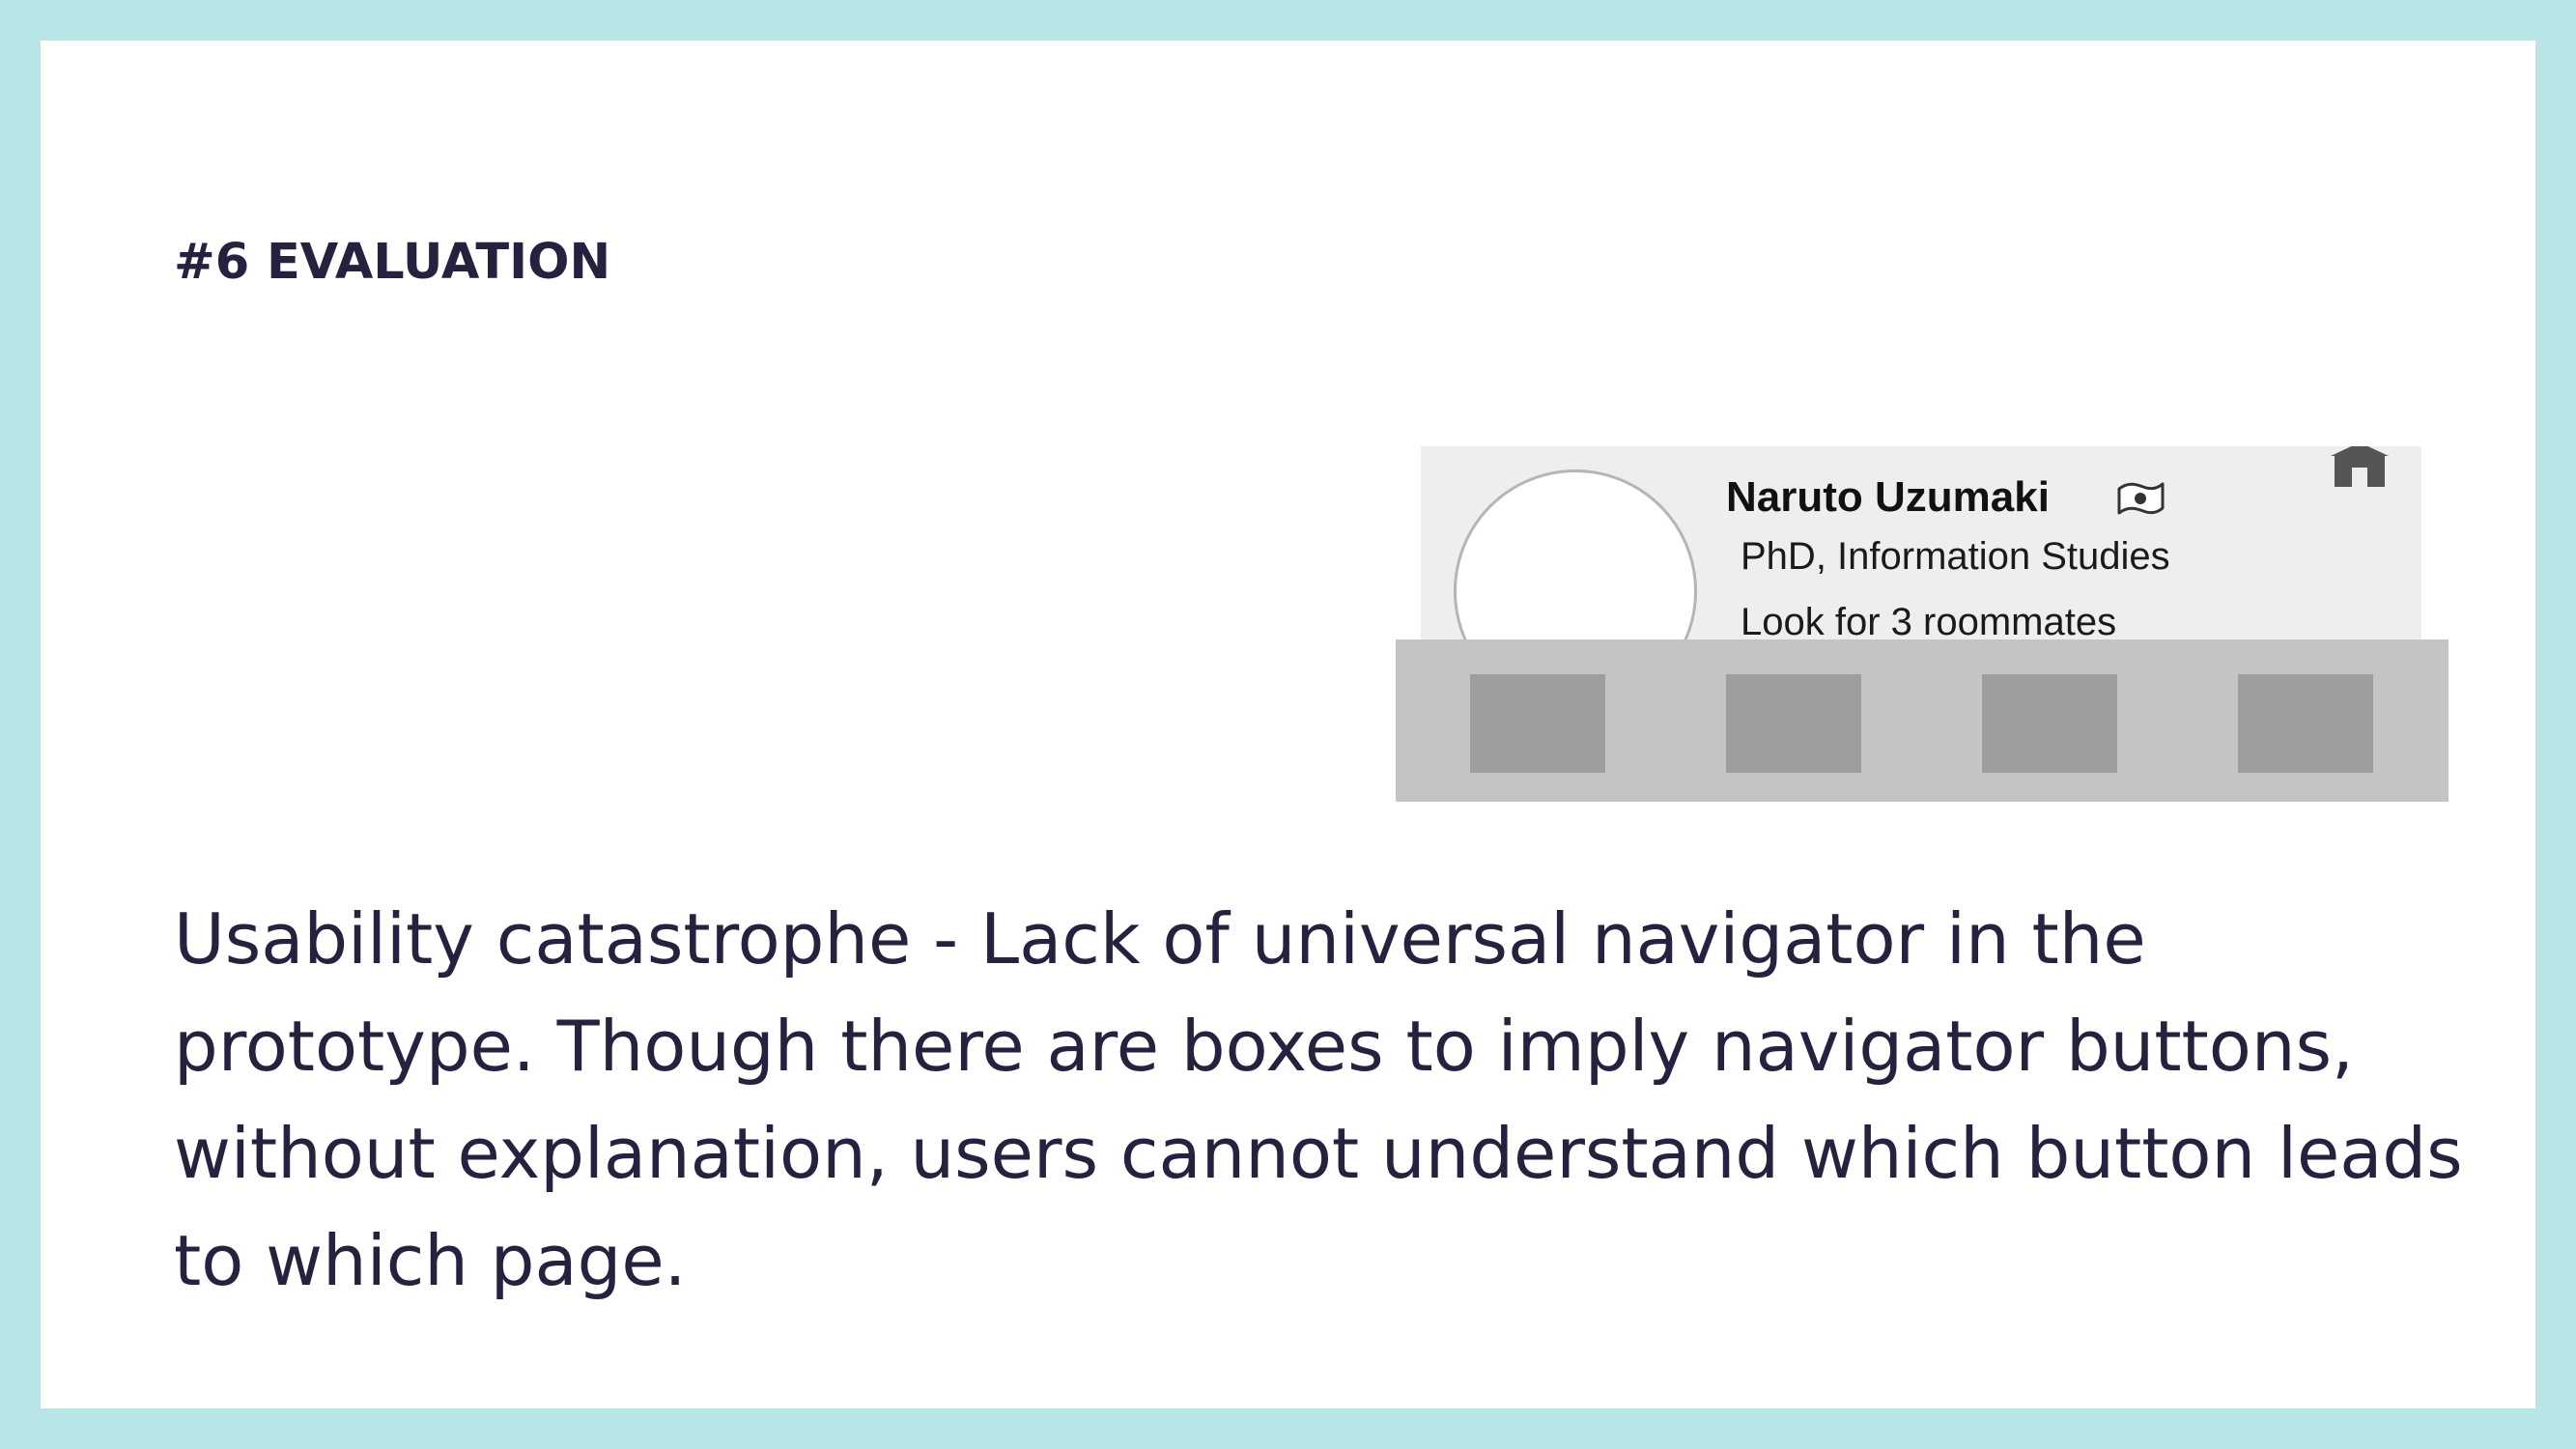 The width and height of the screenshot is (2576, 1449). Describe the element at coordinates (1922, 720) in the screenshot. I see `bottom-navigator` at that location.